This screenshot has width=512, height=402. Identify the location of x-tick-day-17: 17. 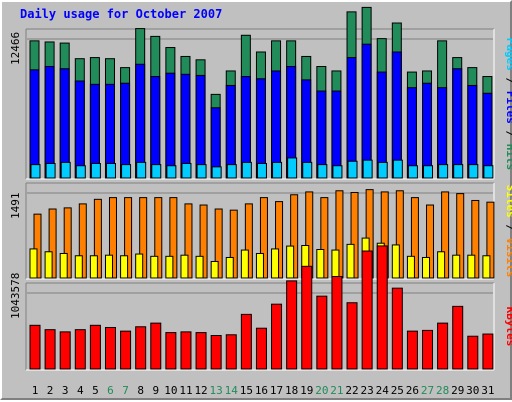
(276, 390).